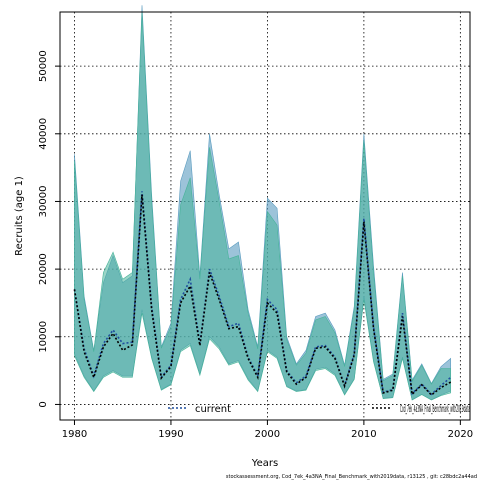 Image resolution: width=480 pixels, height=480 pixels. What do you see at coordinates (213, 409) in the screenshot?
I see `legend-label-current: current` at bounding box center [213, 409].